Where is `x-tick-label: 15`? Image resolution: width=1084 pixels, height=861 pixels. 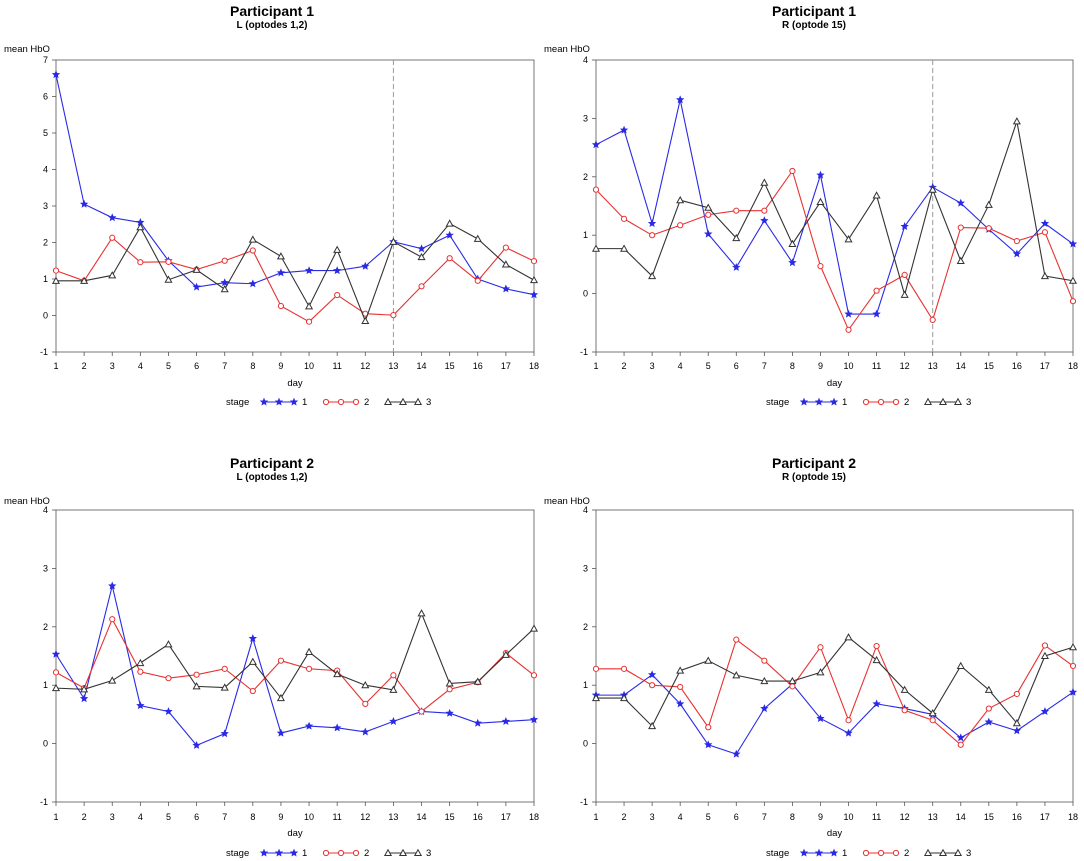
x-tick-label: 15 is located at coordinates (989, 366).